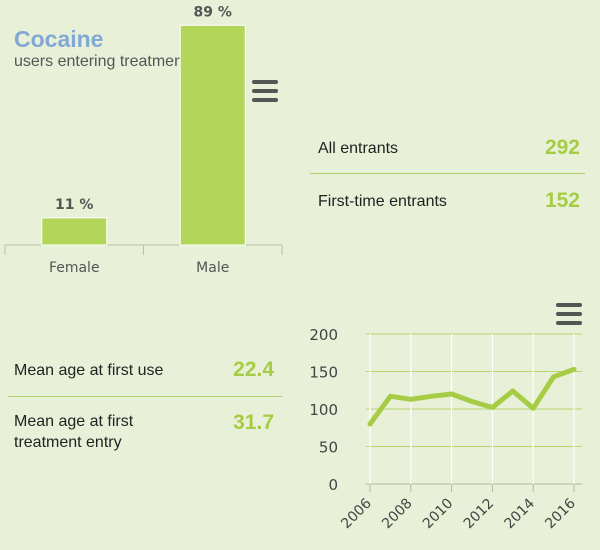 The width and height of the screenshot is (600, 550). Describe the element at coordinates (449, 148) in the screenshot. I see `all-entrants-row: All entrants 292` at that location.